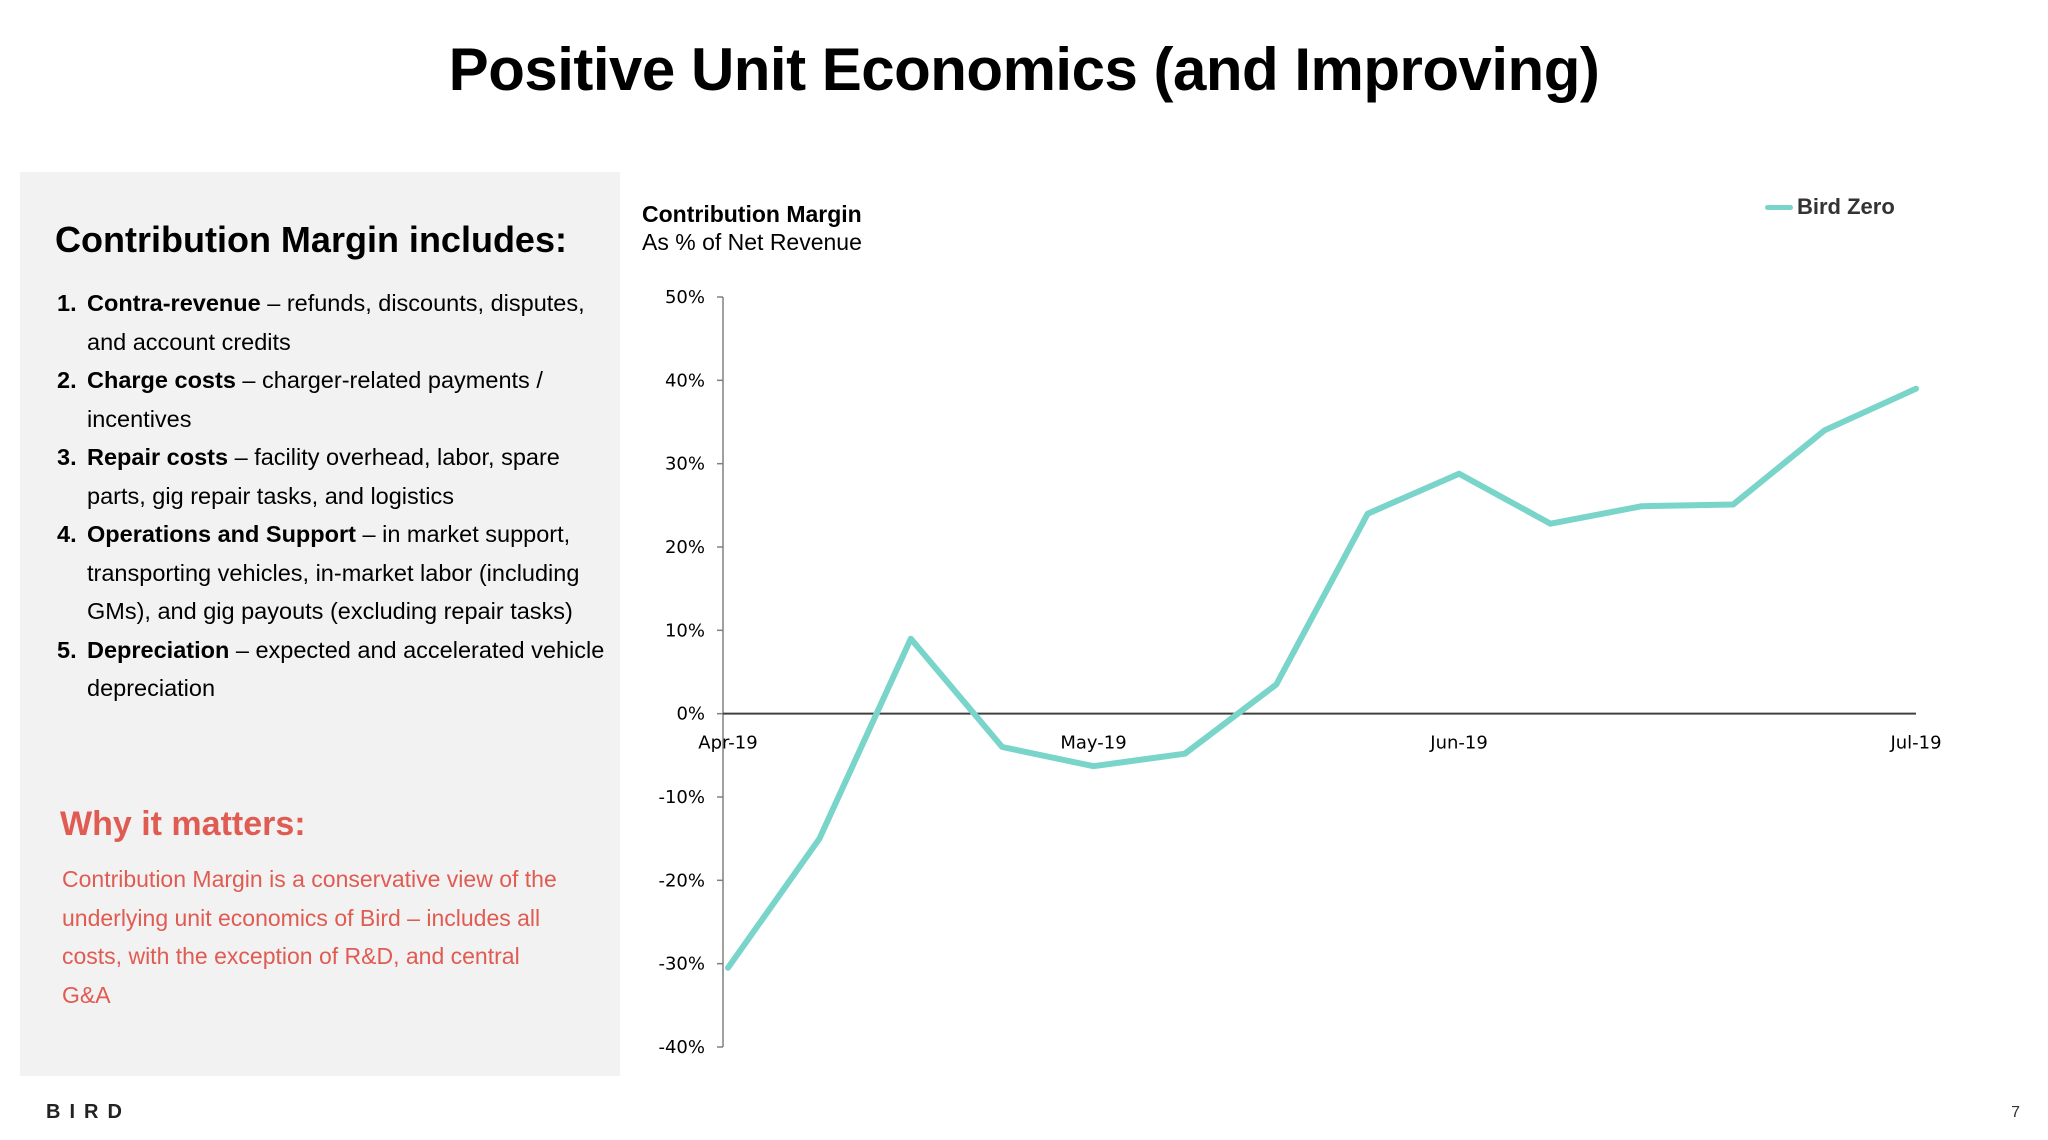 This screenshot has height=1140, width=2048. Describe the element at coordinates (690, 714) in the screenshot. I see `y-tick-label: 0%` at that location.